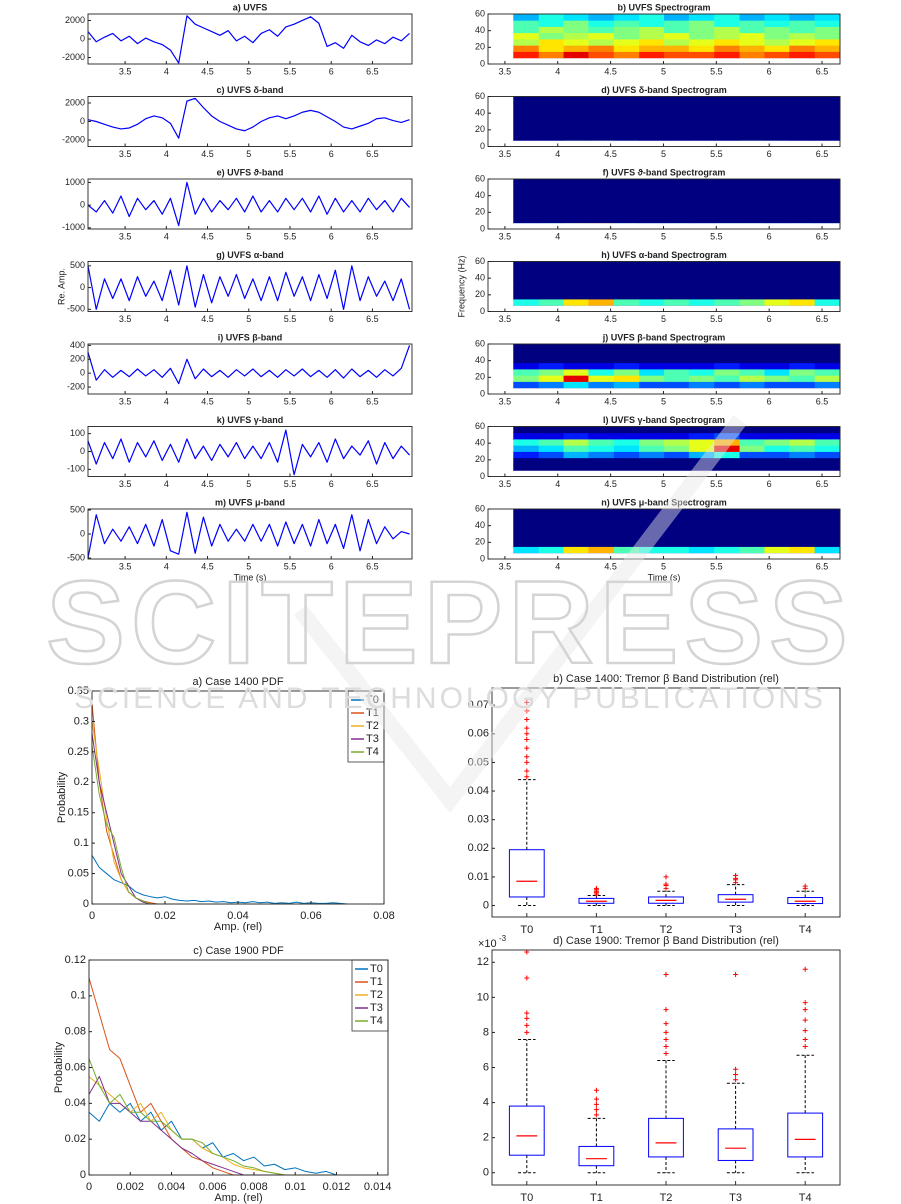 This screenshot has height=1204, width=901. What do you see at coordinates (372, 700) in the screenshot?
I see `legend-label: T0` at bounding box center [372, 700].